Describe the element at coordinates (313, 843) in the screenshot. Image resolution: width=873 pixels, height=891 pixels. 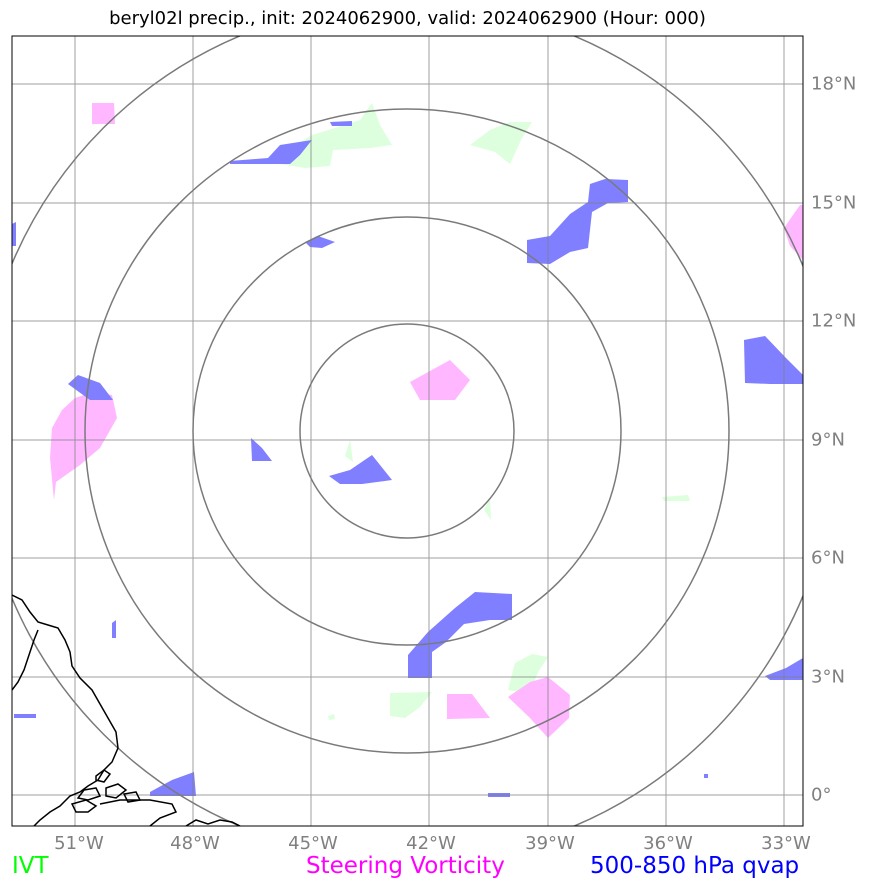
I see `lon-label: 45°W` at that location.